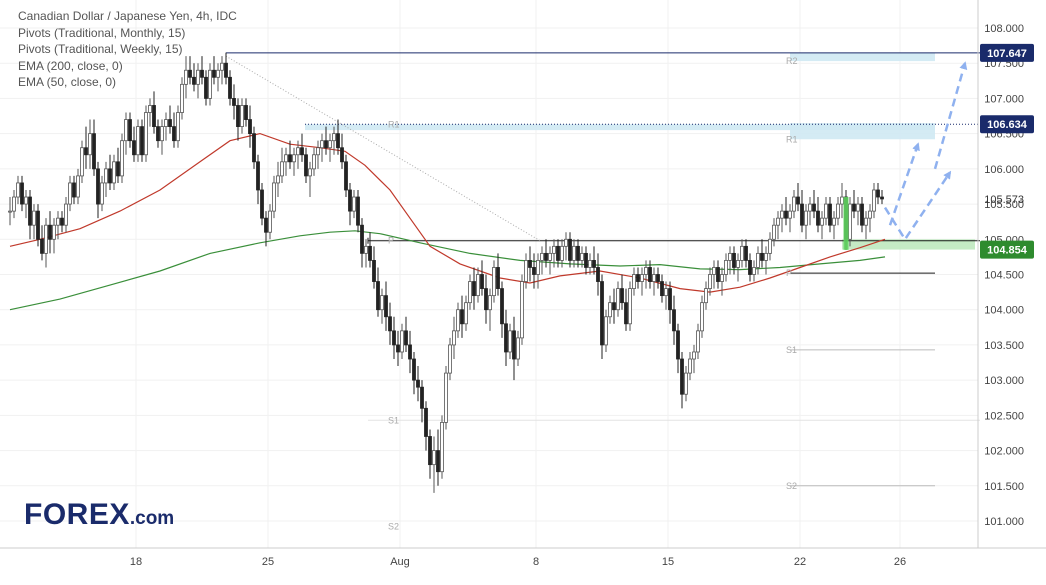  I want to click on time-tick-label: 25, so click(268, 562).